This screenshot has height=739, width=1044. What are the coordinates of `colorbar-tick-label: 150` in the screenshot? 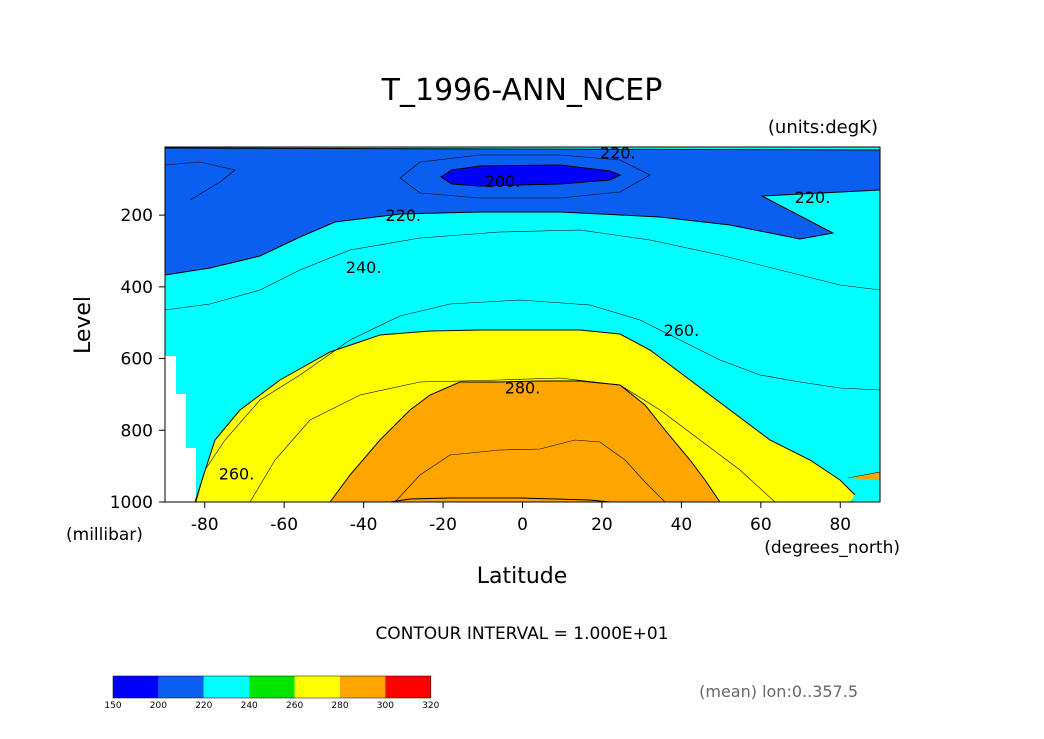 It's located at (112, 706).